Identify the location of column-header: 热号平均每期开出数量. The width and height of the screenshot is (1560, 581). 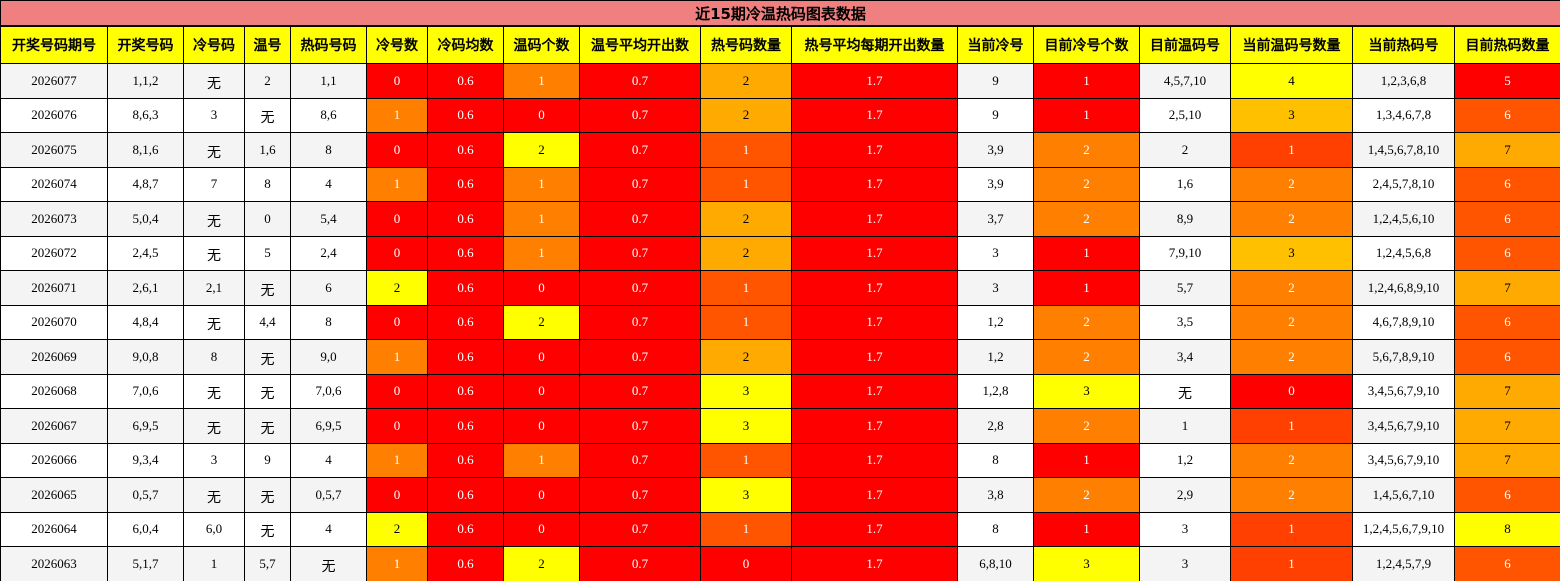
(874, 44).